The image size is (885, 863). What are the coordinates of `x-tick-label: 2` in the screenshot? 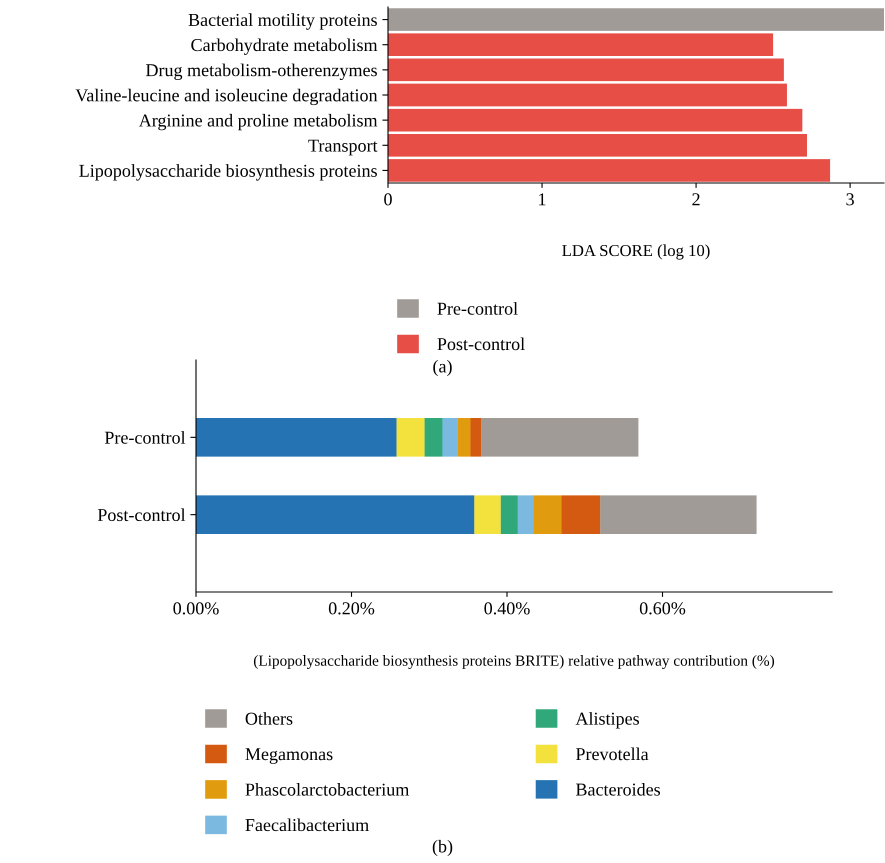 It's located at (696, 199).